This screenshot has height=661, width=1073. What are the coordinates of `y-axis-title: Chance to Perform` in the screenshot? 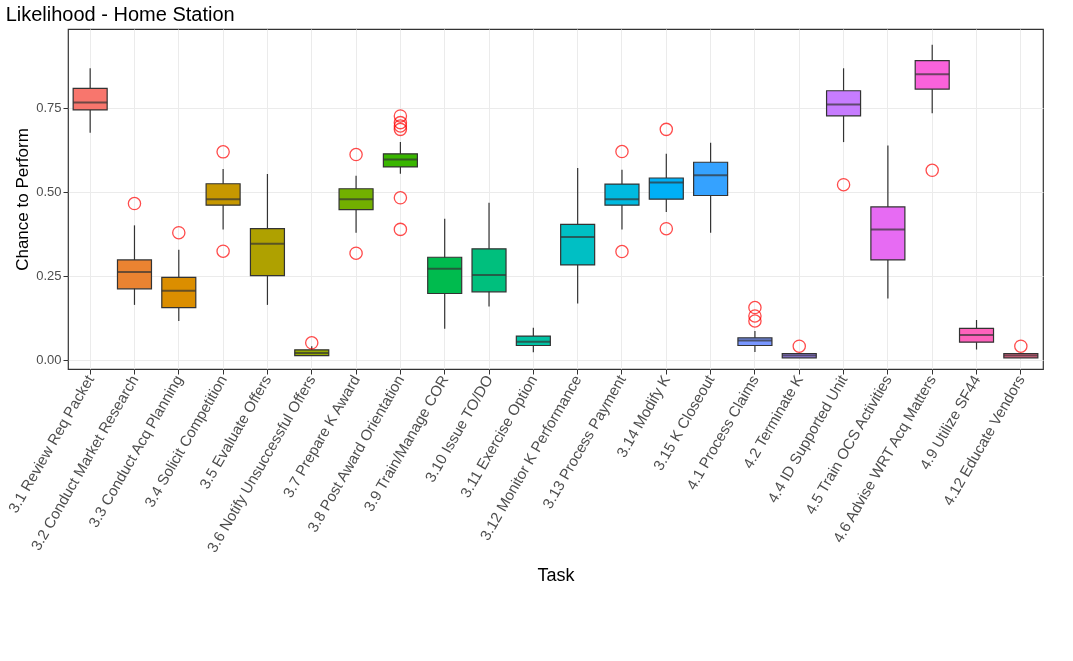 It's located at (23, 199).